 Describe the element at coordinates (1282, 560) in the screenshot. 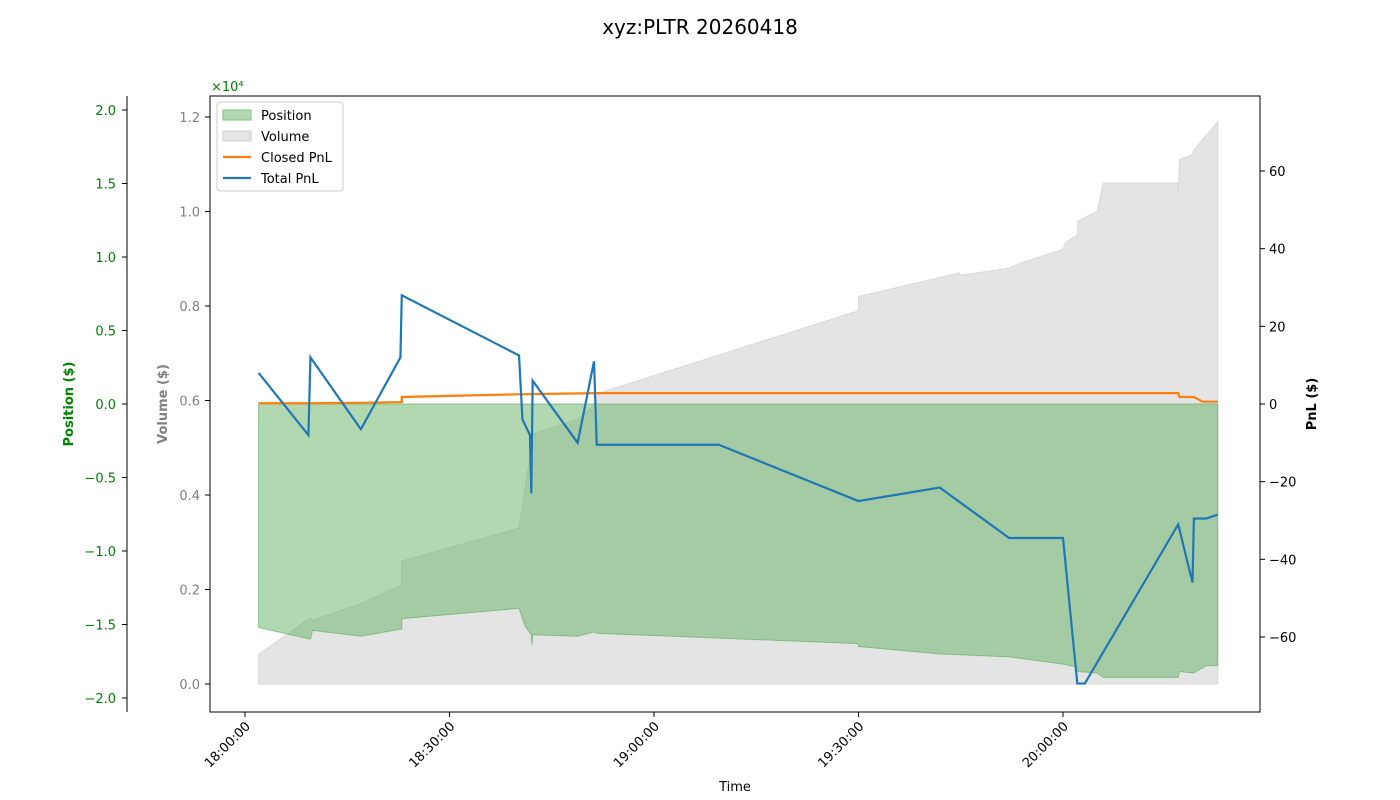

I see `pnl-tick-label: −40` at that location.